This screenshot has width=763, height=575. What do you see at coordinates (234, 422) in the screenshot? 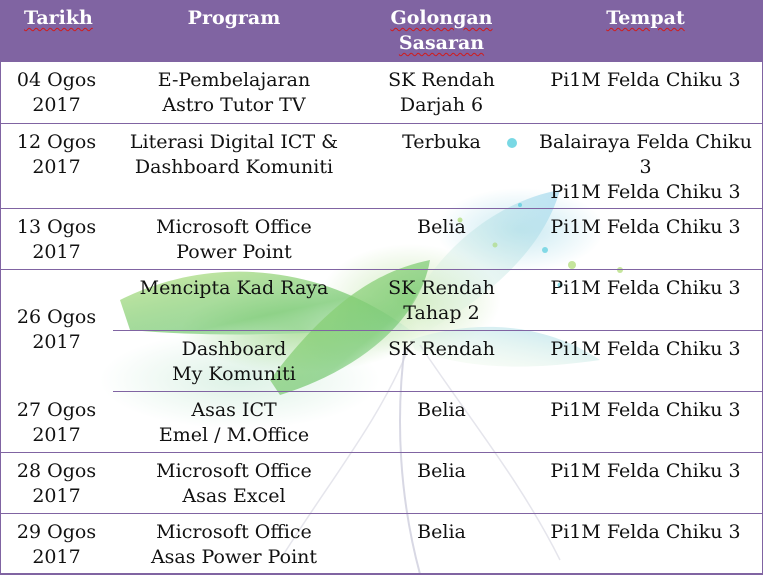
I see `program-cell: Asas ICT Emel / M.Office` at bounding box center [234, 422].